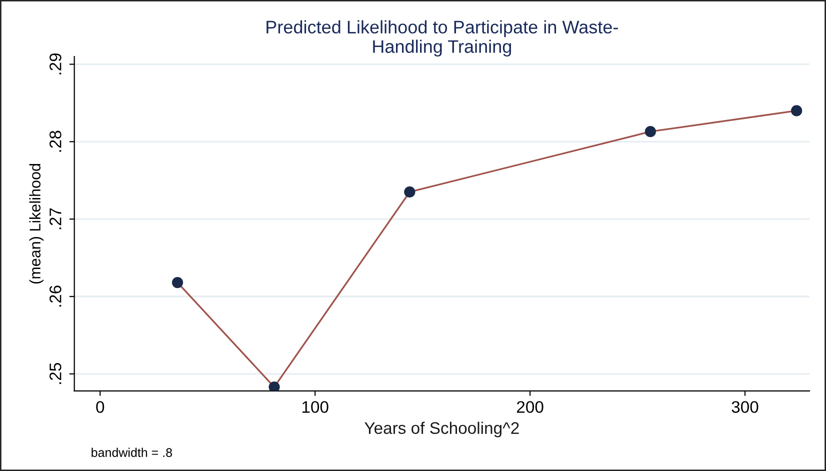 The width and height of the screenshot is (826, 471). Describe the element at coordinates (442, 38) in the screenshot. I see `chart-title: Predicted Likelihood to Participate in Waste- Handling Training` at that location.